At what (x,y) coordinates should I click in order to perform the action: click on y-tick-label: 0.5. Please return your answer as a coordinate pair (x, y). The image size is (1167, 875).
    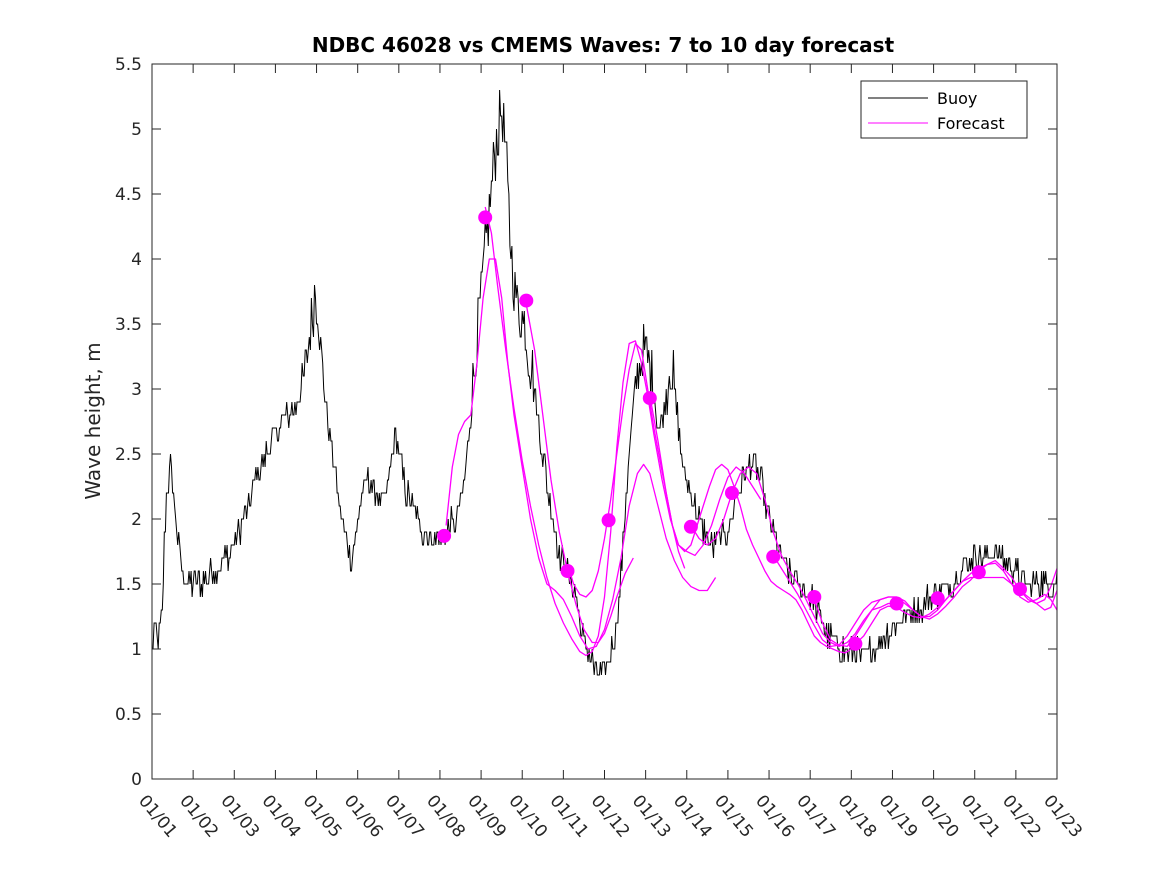
    Looking at the image, I should click on (128, 715).